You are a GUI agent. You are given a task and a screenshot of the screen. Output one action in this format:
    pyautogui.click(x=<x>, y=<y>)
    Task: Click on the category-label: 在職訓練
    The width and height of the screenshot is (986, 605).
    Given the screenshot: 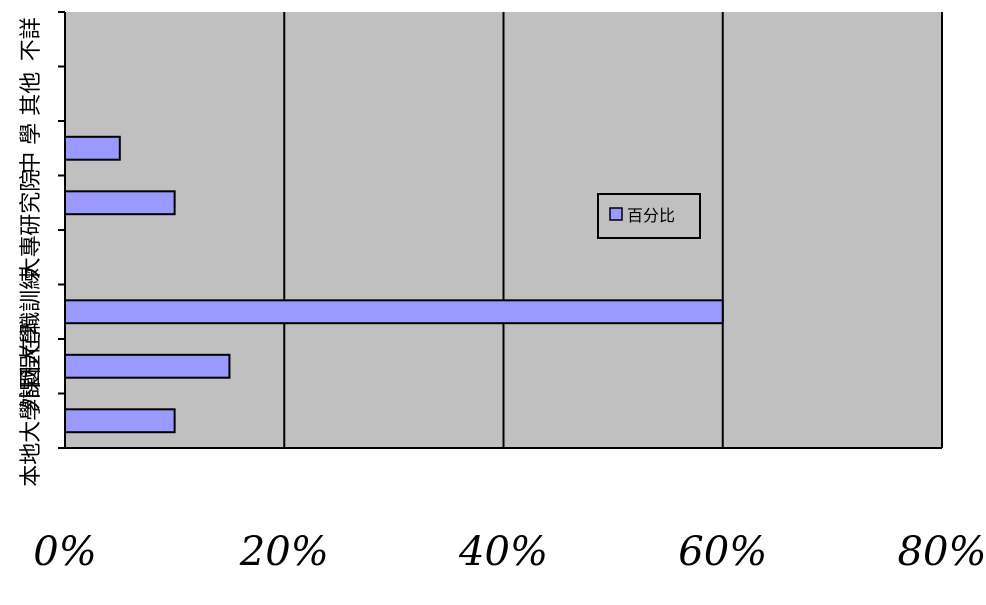 What is the action you would take?
    pyautogui.click(x=31, y=312)
    